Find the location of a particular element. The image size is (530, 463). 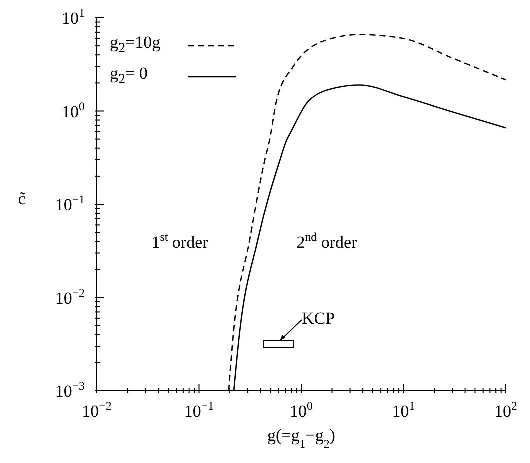

x-axis-title: g(=g$_{1}$−g$_{2}$) is located at coordinates (302, 438).